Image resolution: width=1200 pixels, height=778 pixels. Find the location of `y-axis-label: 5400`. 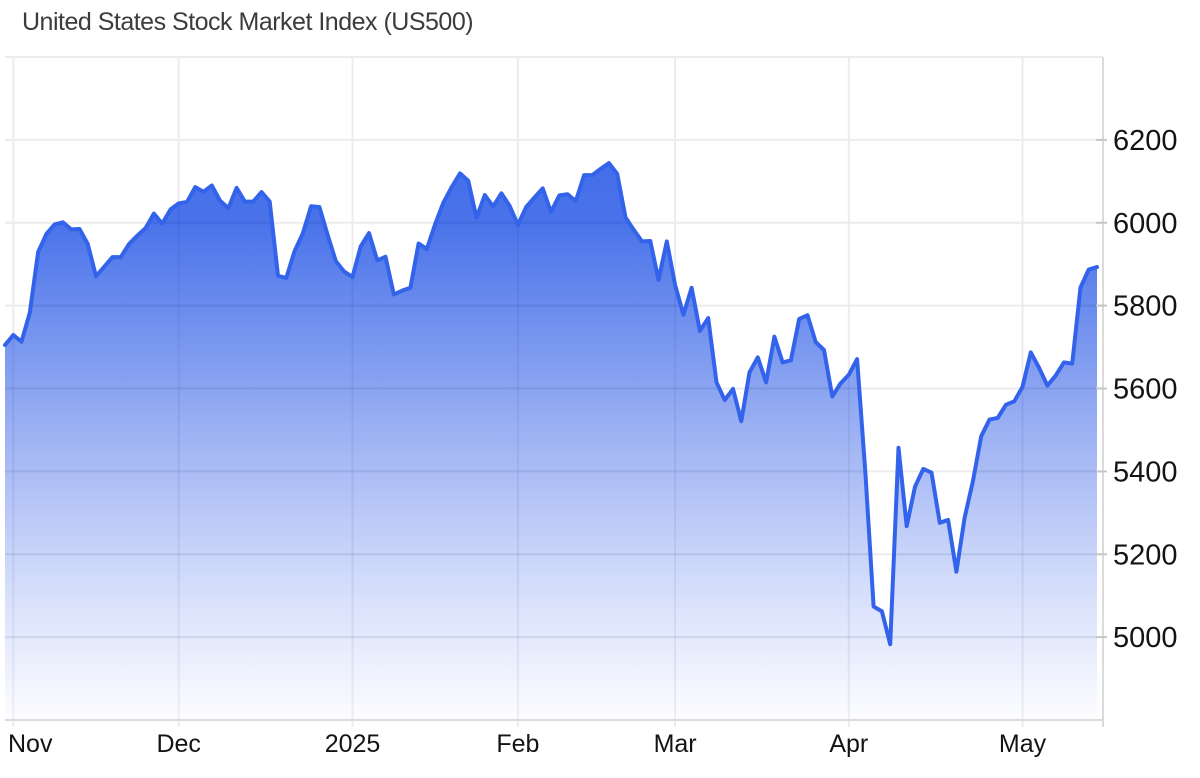

y-axis-label: 5400 is located at coordinates (1145, 472).